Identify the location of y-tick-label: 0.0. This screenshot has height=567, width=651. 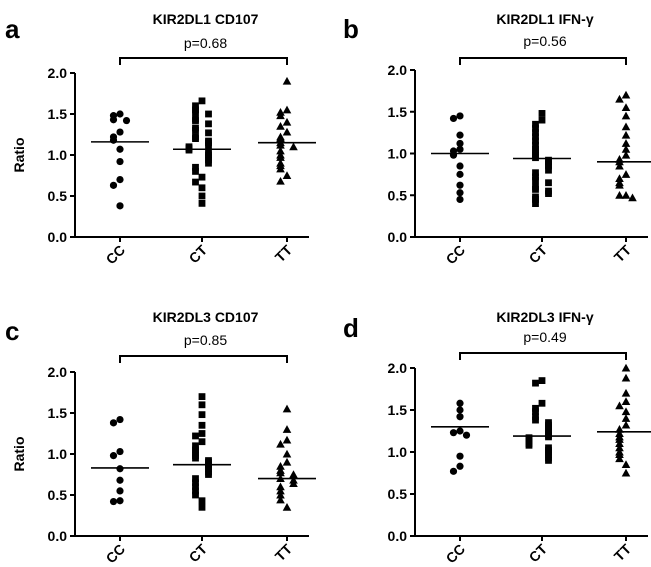
(398, 536).